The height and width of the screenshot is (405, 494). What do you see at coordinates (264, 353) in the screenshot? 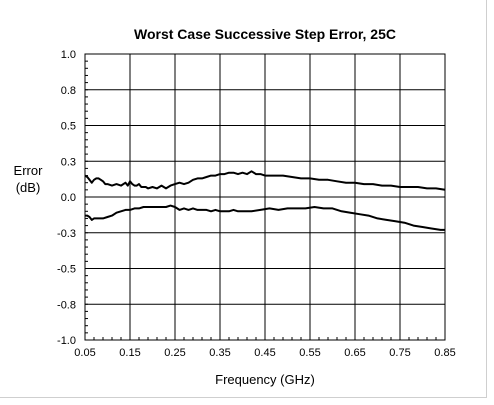
I see `x-tick-label: 0.45` at bounding box center [264, 353].